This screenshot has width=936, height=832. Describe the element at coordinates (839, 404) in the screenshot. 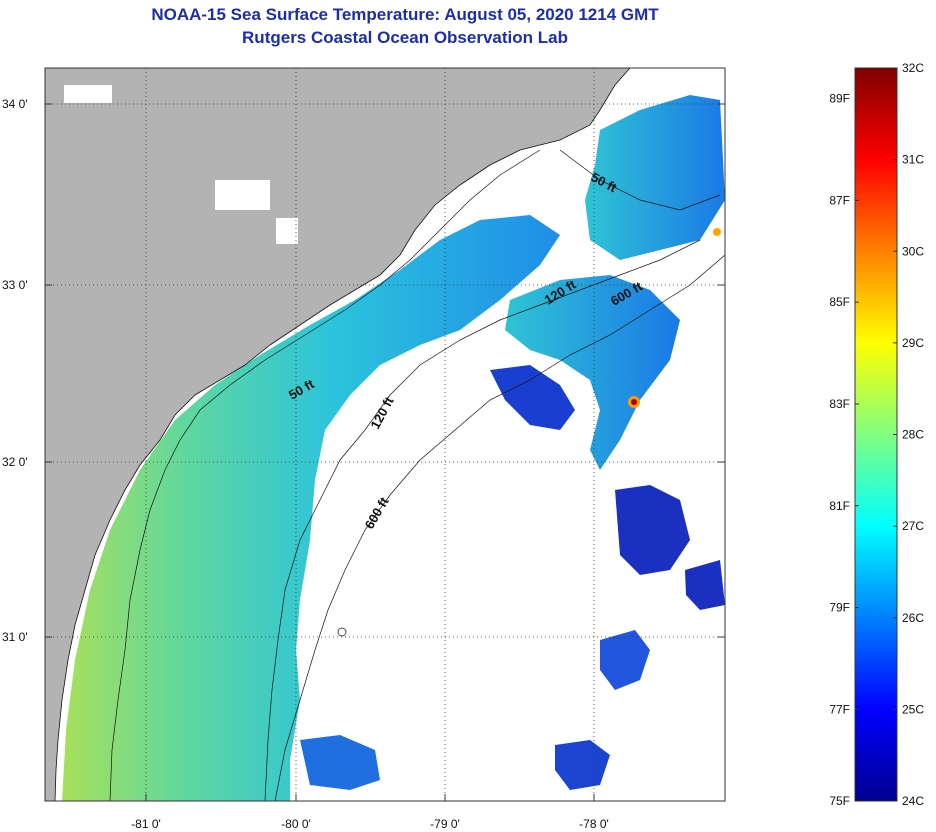

I see `colorbar-fahrenheit-label: 83F` at that location.